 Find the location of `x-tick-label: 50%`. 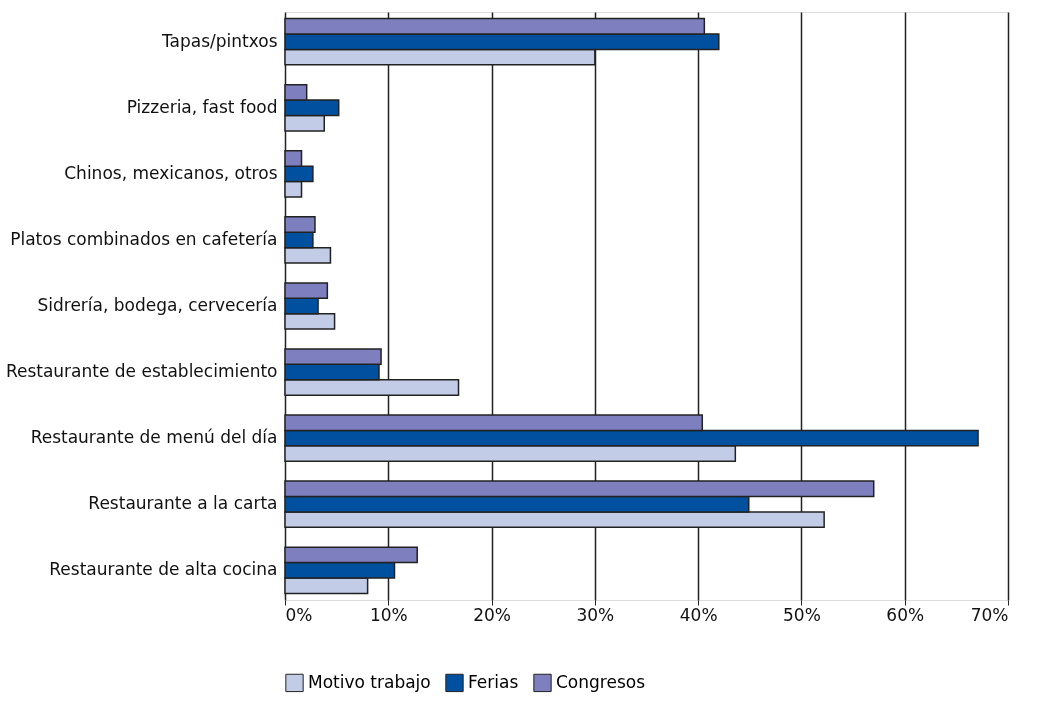

x-tick-label: 50% is located at coordinates (802, 614).